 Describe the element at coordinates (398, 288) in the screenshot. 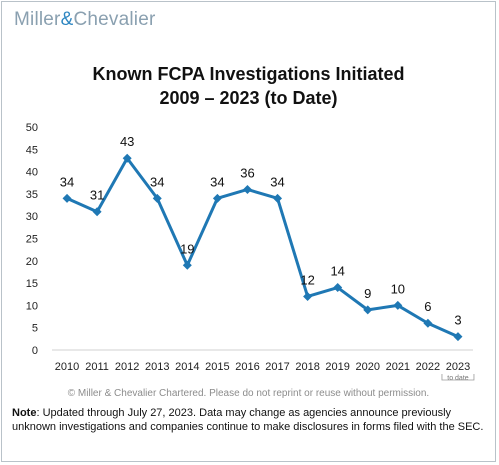

I see `data-label: 10` at that location.